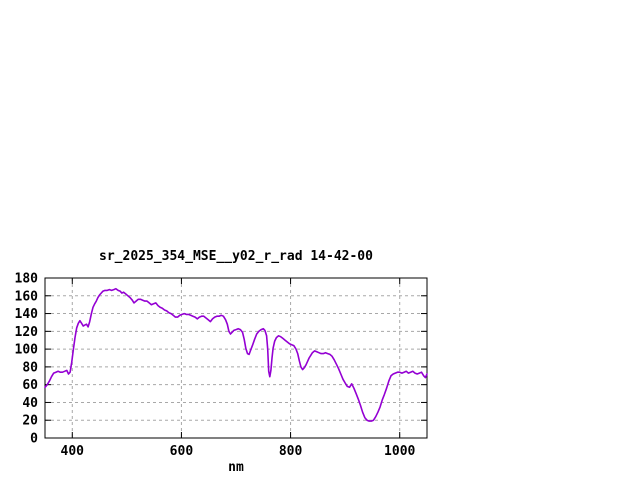 Image resolution: width=640 pixels, height=480 pixels. What do you see at coordinates (27, 296) in the screenshot?
I see `y-tick-label: 160` at bounding box center [27, 296].